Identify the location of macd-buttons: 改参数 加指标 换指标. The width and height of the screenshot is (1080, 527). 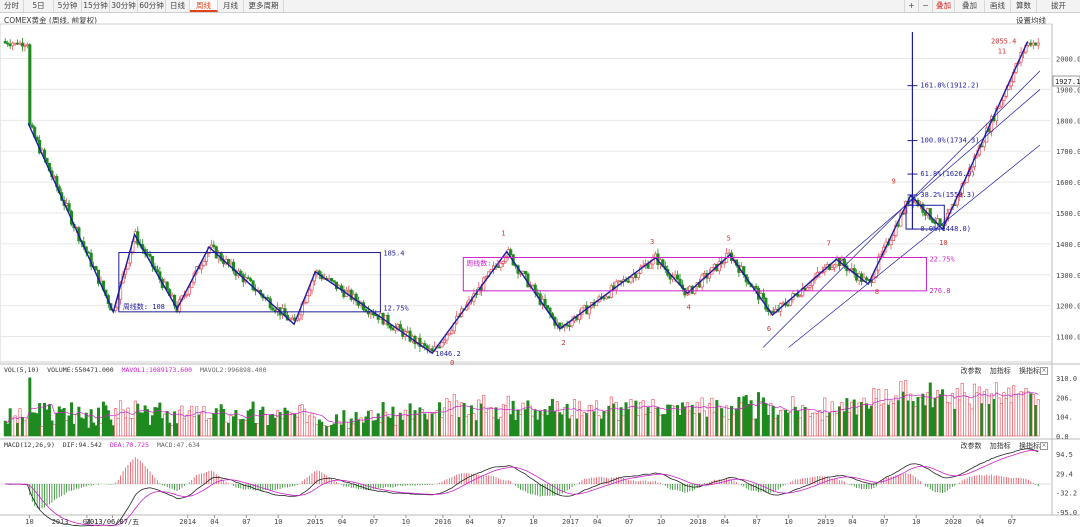
(997, 446).